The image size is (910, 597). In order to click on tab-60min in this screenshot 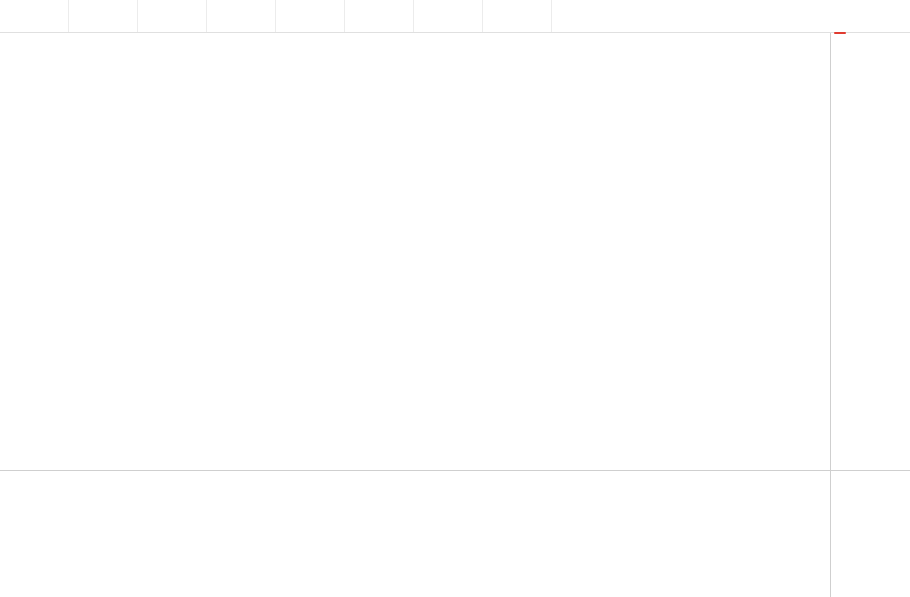, I will do `click(448, 16)`.